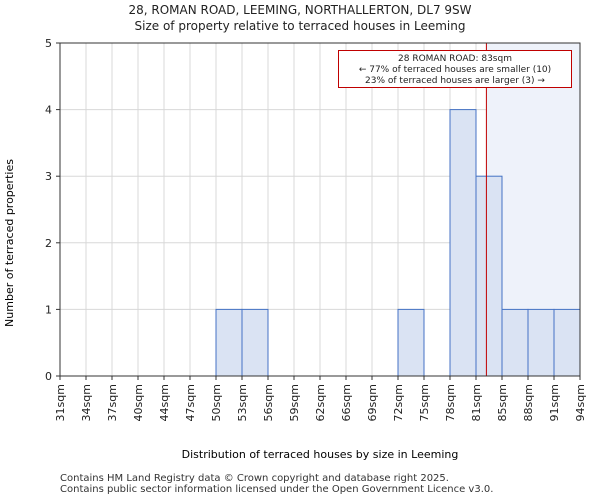 This screenshot has height=500, width=600. I want to click on x-tick-label: 50sqm, so click(216, 402).